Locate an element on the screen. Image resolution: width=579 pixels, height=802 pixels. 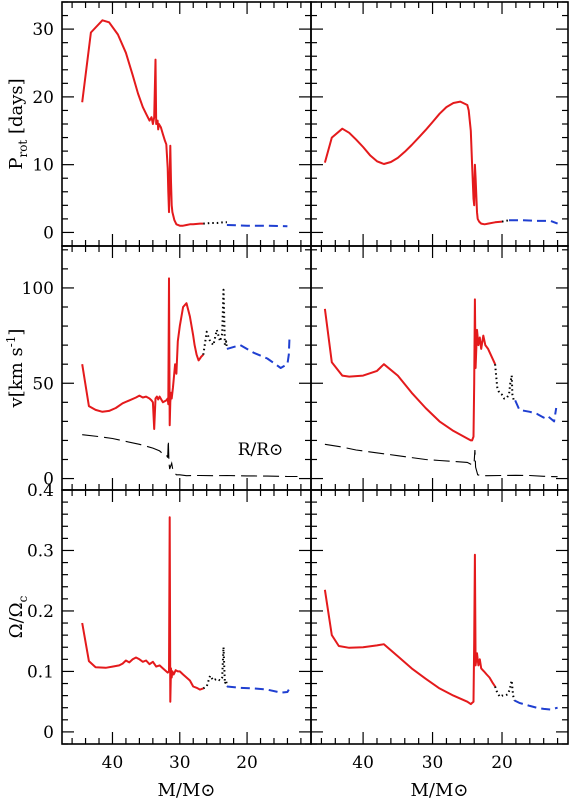
x-axis-label-0: M/M⊙ is located at coordinates (186, 790).